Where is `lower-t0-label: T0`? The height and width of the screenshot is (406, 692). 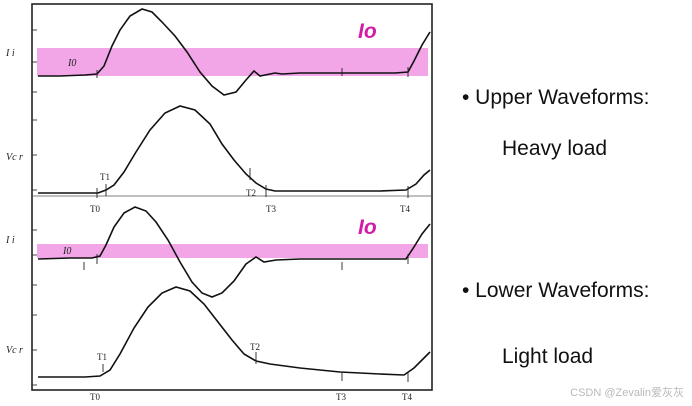 lower-t0-label: T0 is located at coordinates (95, 397).